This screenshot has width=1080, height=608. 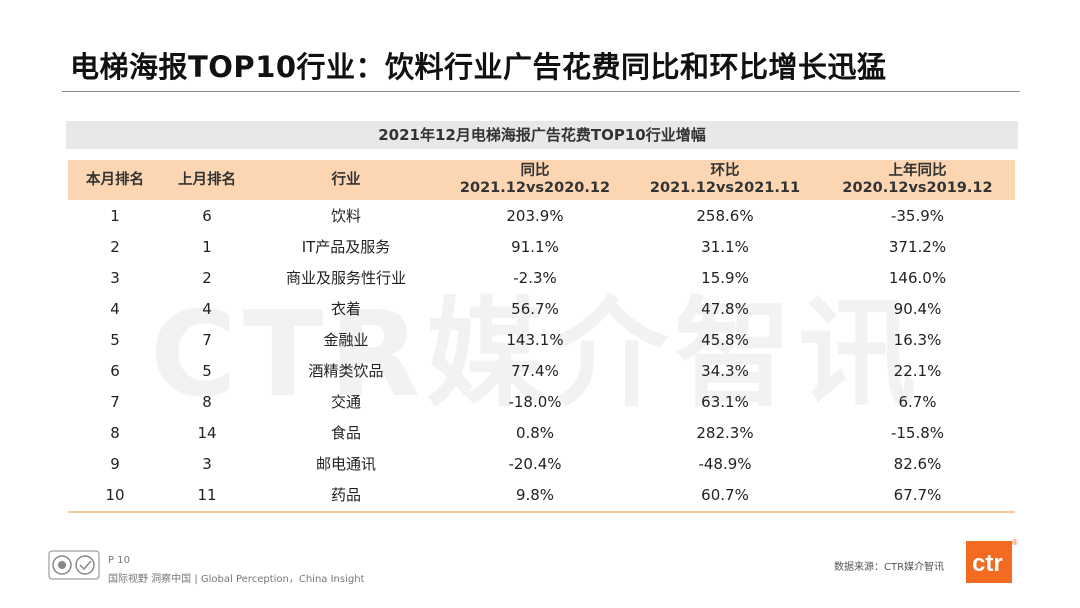 What do you see at coordinates (535, 277) in the screenshot?
I see `cell-yoy: -2.3%` at bounding box center [535, 277].